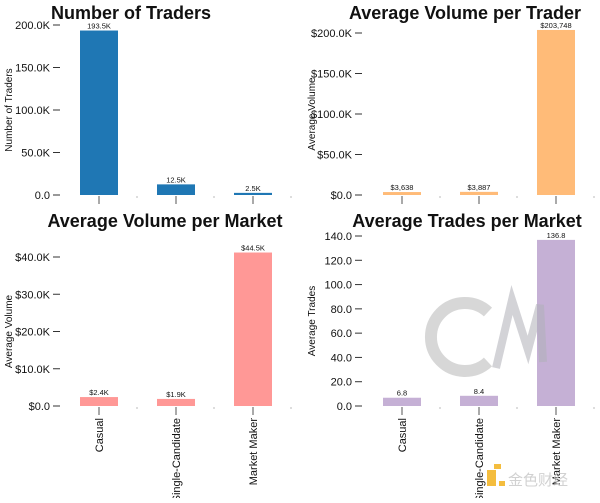 The height and width of the screenshot is (503, 600). Describe the element at coordinates (338, 261) in the screenshot. I see `y-tick-label: 120.0` at that location.